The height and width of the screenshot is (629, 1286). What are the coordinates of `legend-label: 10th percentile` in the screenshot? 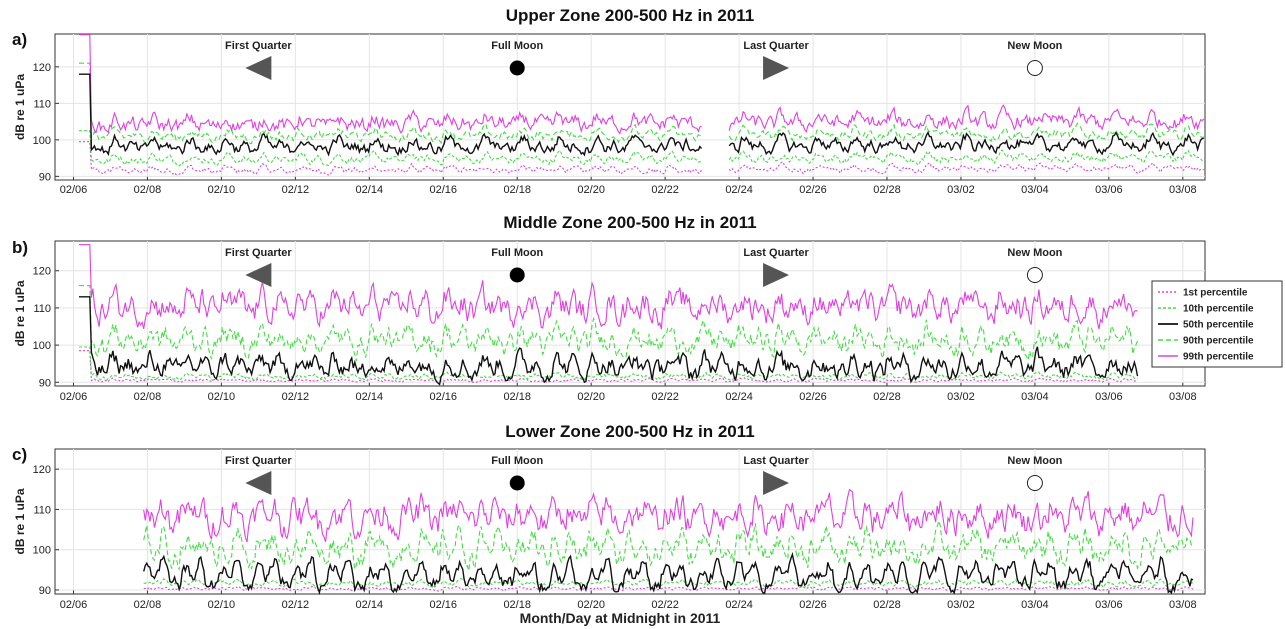 It's located at (1218, 309).